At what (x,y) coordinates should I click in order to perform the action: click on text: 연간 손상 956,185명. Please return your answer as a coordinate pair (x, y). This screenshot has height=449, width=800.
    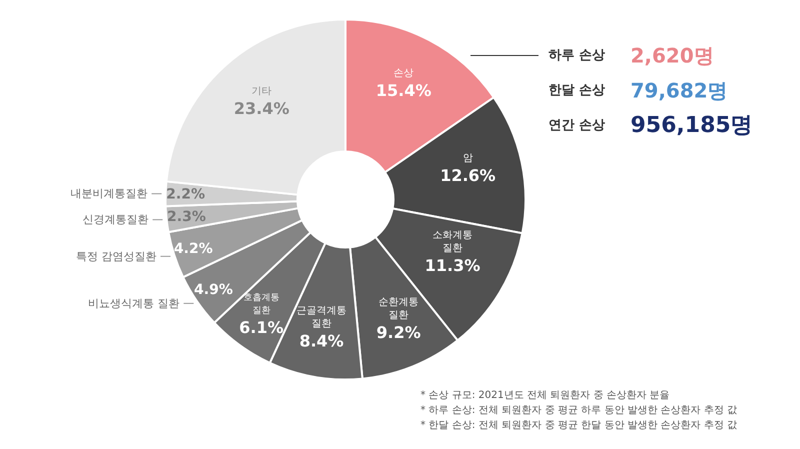
    Looking at the image, I should click on (650, 125).